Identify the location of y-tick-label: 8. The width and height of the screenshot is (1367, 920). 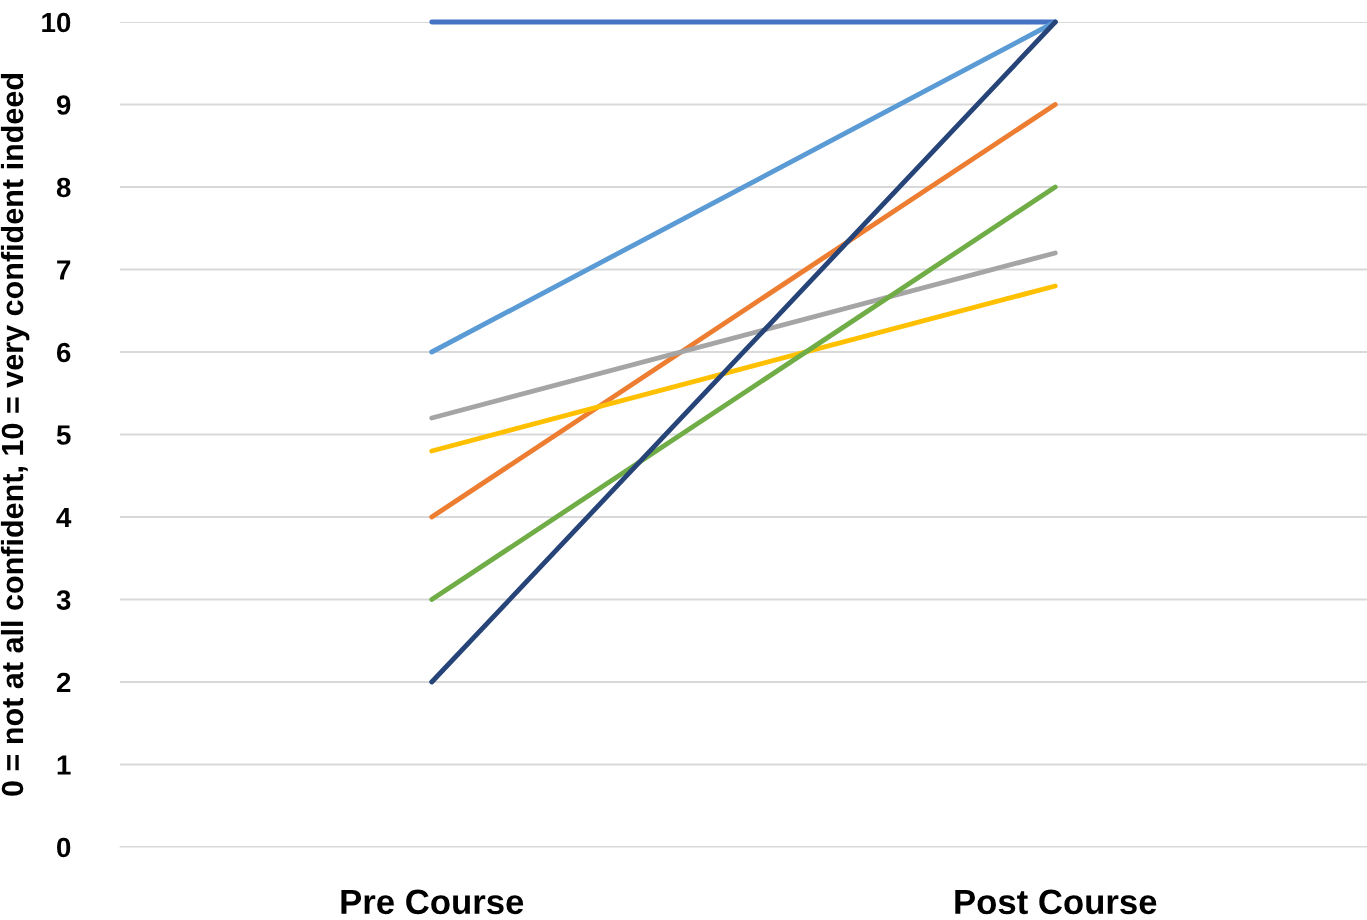
(63, 187).